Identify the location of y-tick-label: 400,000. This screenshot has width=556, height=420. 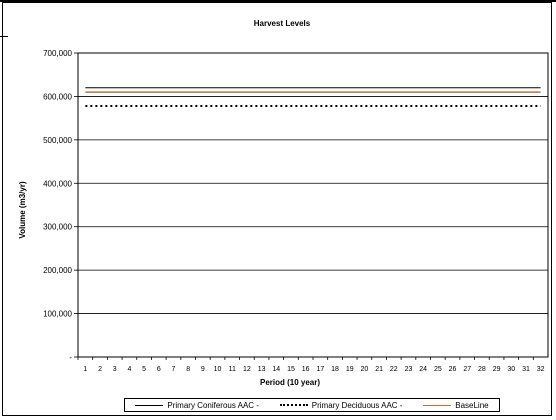
(57, 183).